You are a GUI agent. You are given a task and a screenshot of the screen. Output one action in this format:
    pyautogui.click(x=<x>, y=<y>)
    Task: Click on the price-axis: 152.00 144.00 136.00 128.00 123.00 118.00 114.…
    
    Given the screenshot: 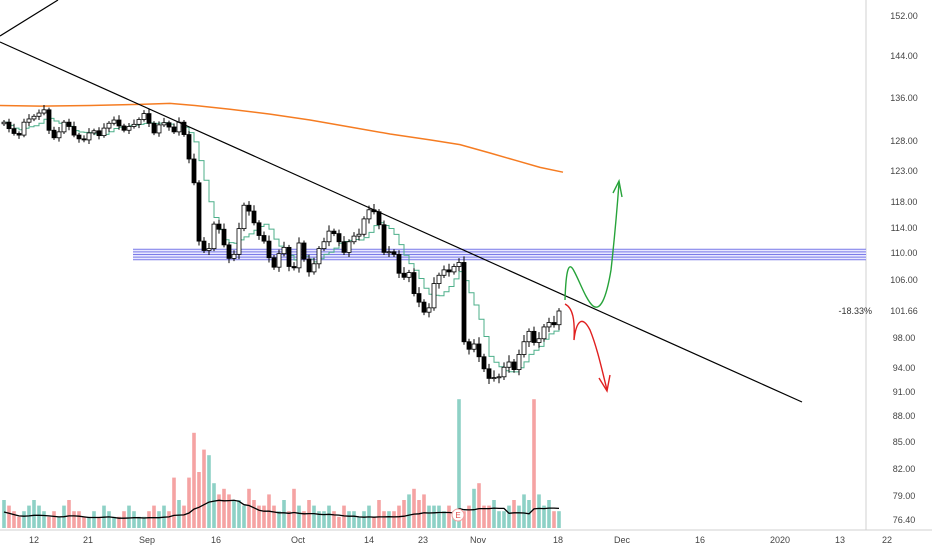 What is the action you would take?
    pyautogui.click(x=897, y=268)
    